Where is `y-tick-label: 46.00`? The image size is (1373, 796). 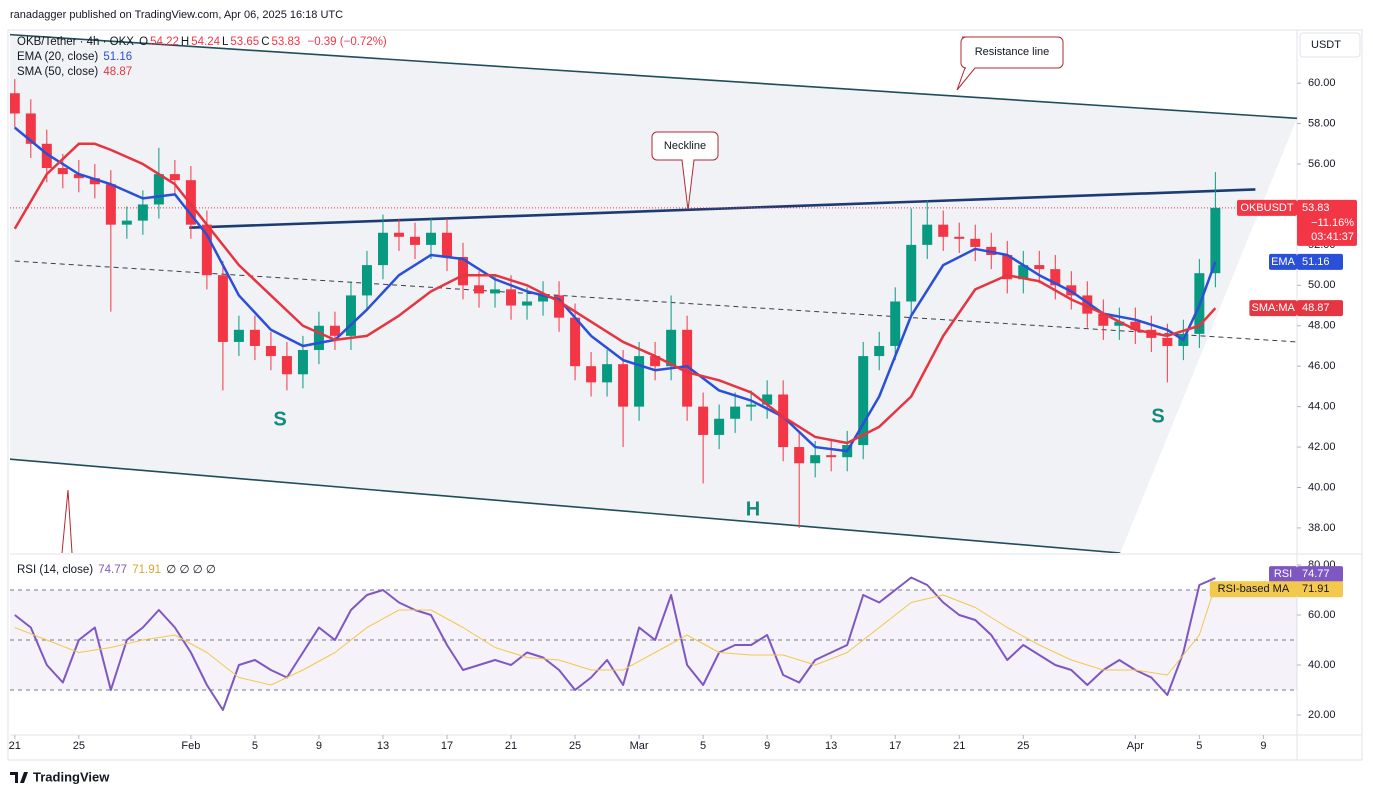
y-tick-label: 46.00 is located at coordinates (1322, 366).